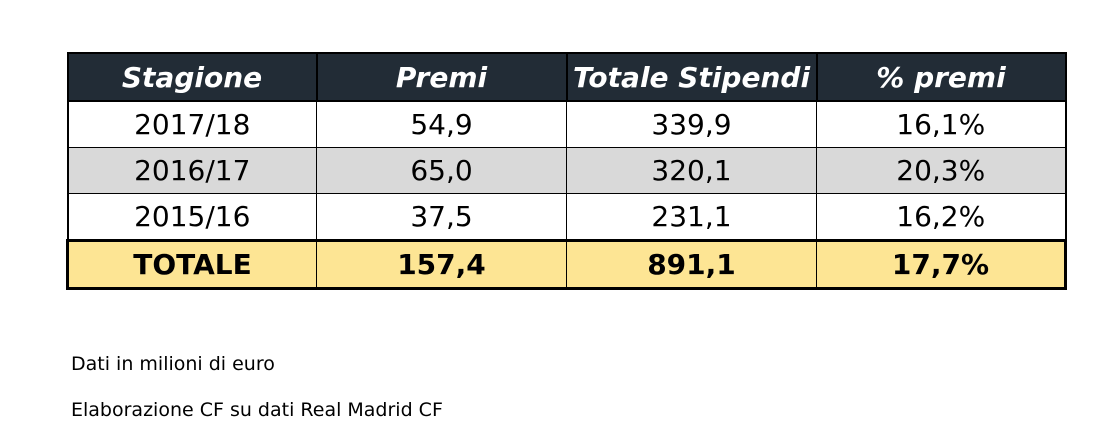  What do you see at coordinates (691, 77) in the screenshot?
I see `header-totale-stipendi: Totale Stipendi` at bounding box center [691, 77].